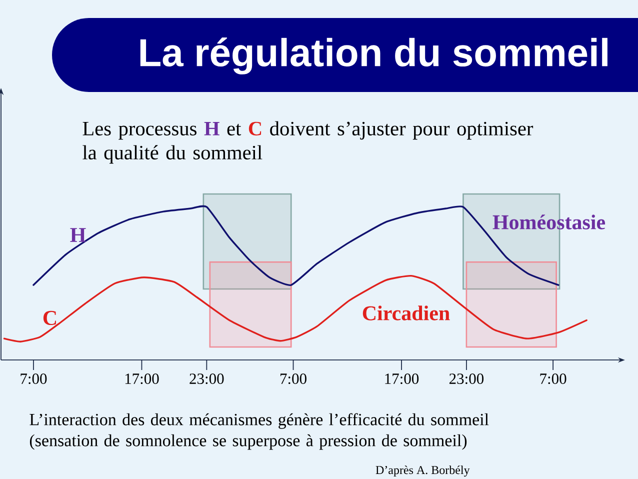  What do you see at coordinates (259, 431) in the screenshot?
I see `text: L’interaction des deux mécanismes génère l’efficacité du sommeil (sensation de somnolence se superpose à pression de sommeil)` at bounding box center [259, 431].